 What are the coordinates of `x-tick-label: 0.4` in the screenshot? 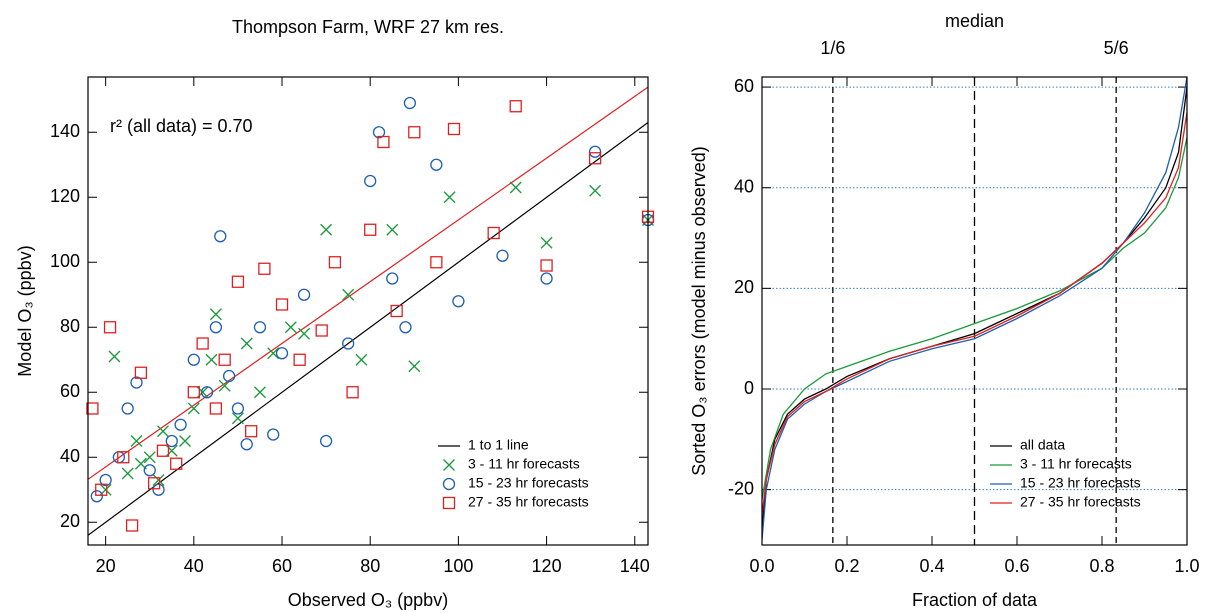 It's located at (931, 566).